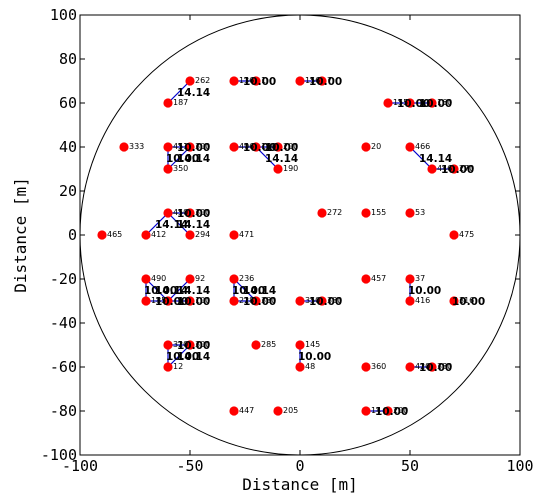 Image resolution: width=537 pixels, height=495 pixels. I want to click on point-label: 100, so click(202, 300).